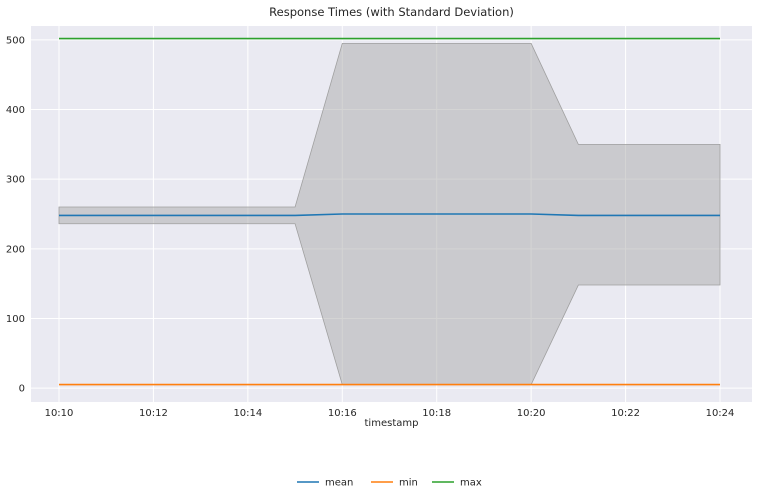  Describe the element at coordinates (342, 413) in the screenshot. I see `x-tick-label: 10:16` at that location.